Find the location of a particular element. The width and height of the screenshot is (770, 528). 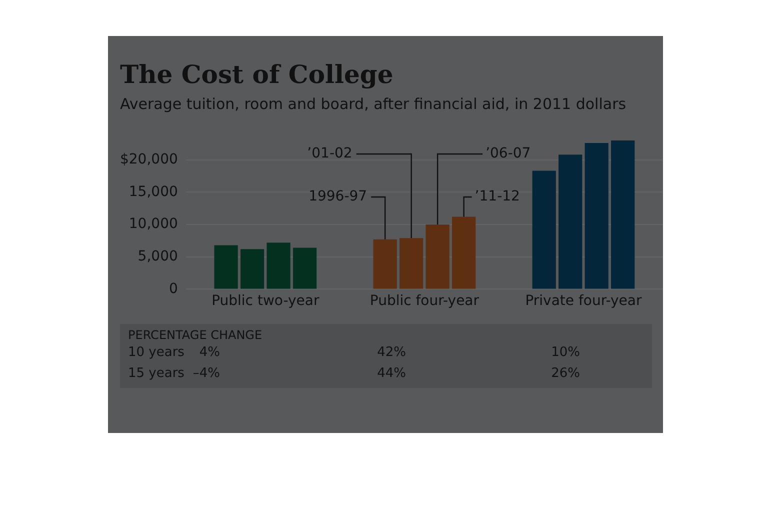

text: 10% is located at coordinates (565, 352).